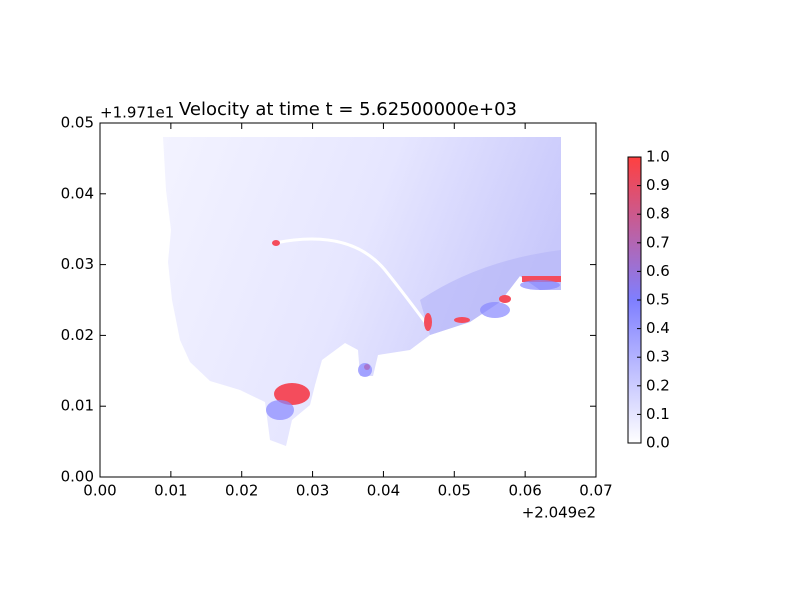 This screenshot has height=604, width=800. Describe the element at coordinates (595, 491) in the screenshot. I see `x-tick-label: 0.07` at that location.